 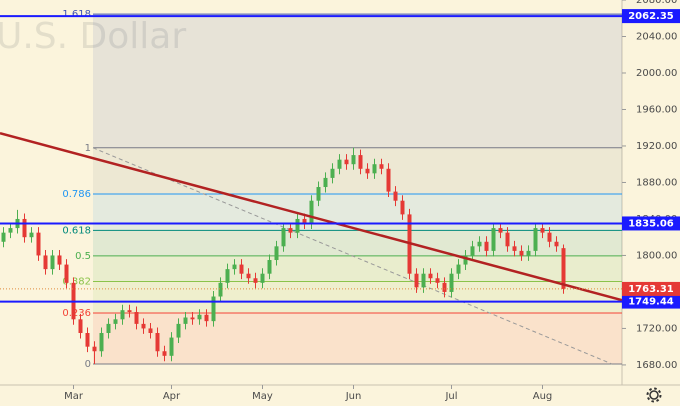 I want to click on y-tick-label: 2000.00, so click(x=656, y=73).